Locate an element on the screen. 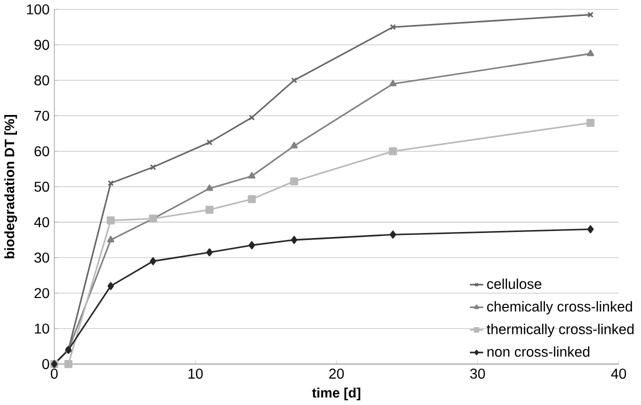 The width and height of the screenshot is (641, 405). y-axis-title: biodegradation DT [%] is located at coordinates (11, 187).